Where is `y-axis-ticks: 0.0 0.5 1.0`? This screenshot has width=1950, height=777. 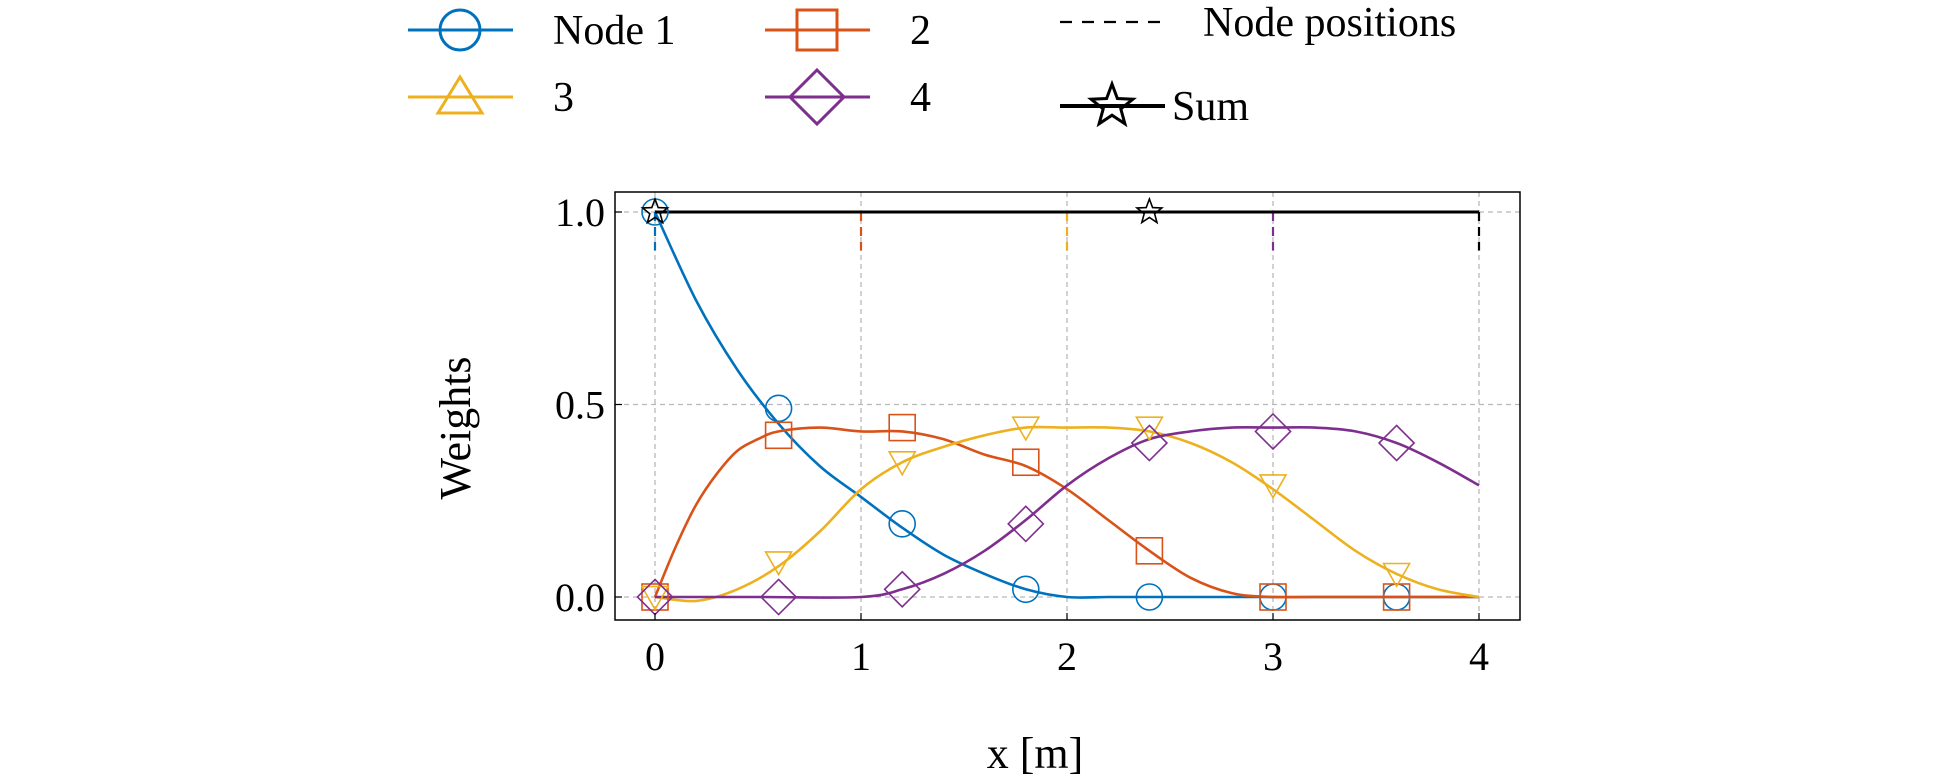 y-axis-ticks: 0.0 0.5 1.0 is located at coordinates (588, 405).